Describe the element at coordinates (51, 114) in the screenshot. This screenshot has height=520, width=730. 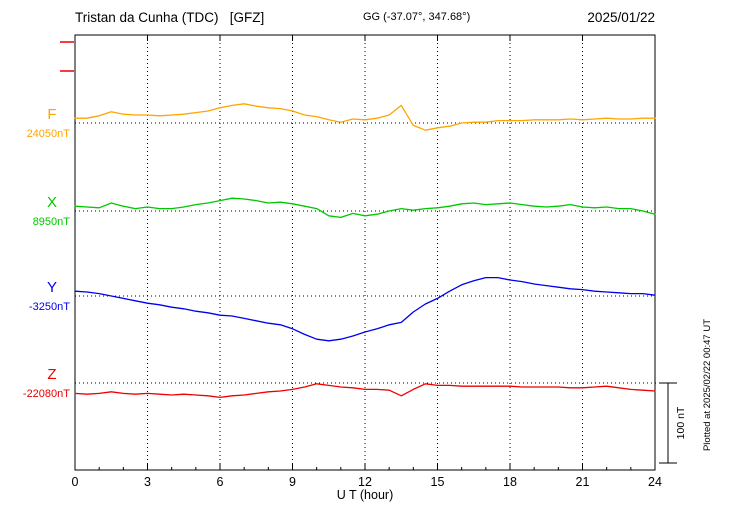
I see `series-letter-F: F` at that location.